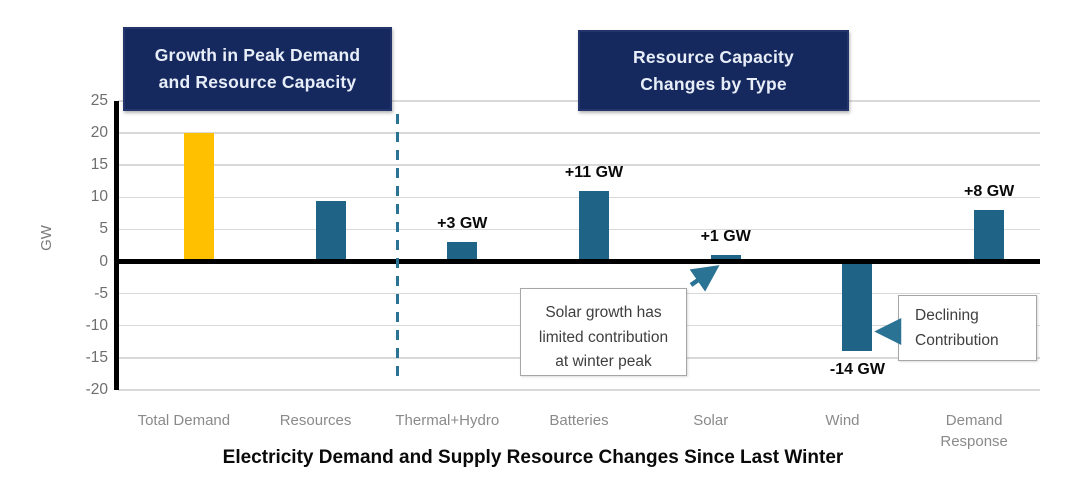 The width and height of the screenshot is (1066, 481). I want to click on category-label-line: Solar, so click(711, 420).